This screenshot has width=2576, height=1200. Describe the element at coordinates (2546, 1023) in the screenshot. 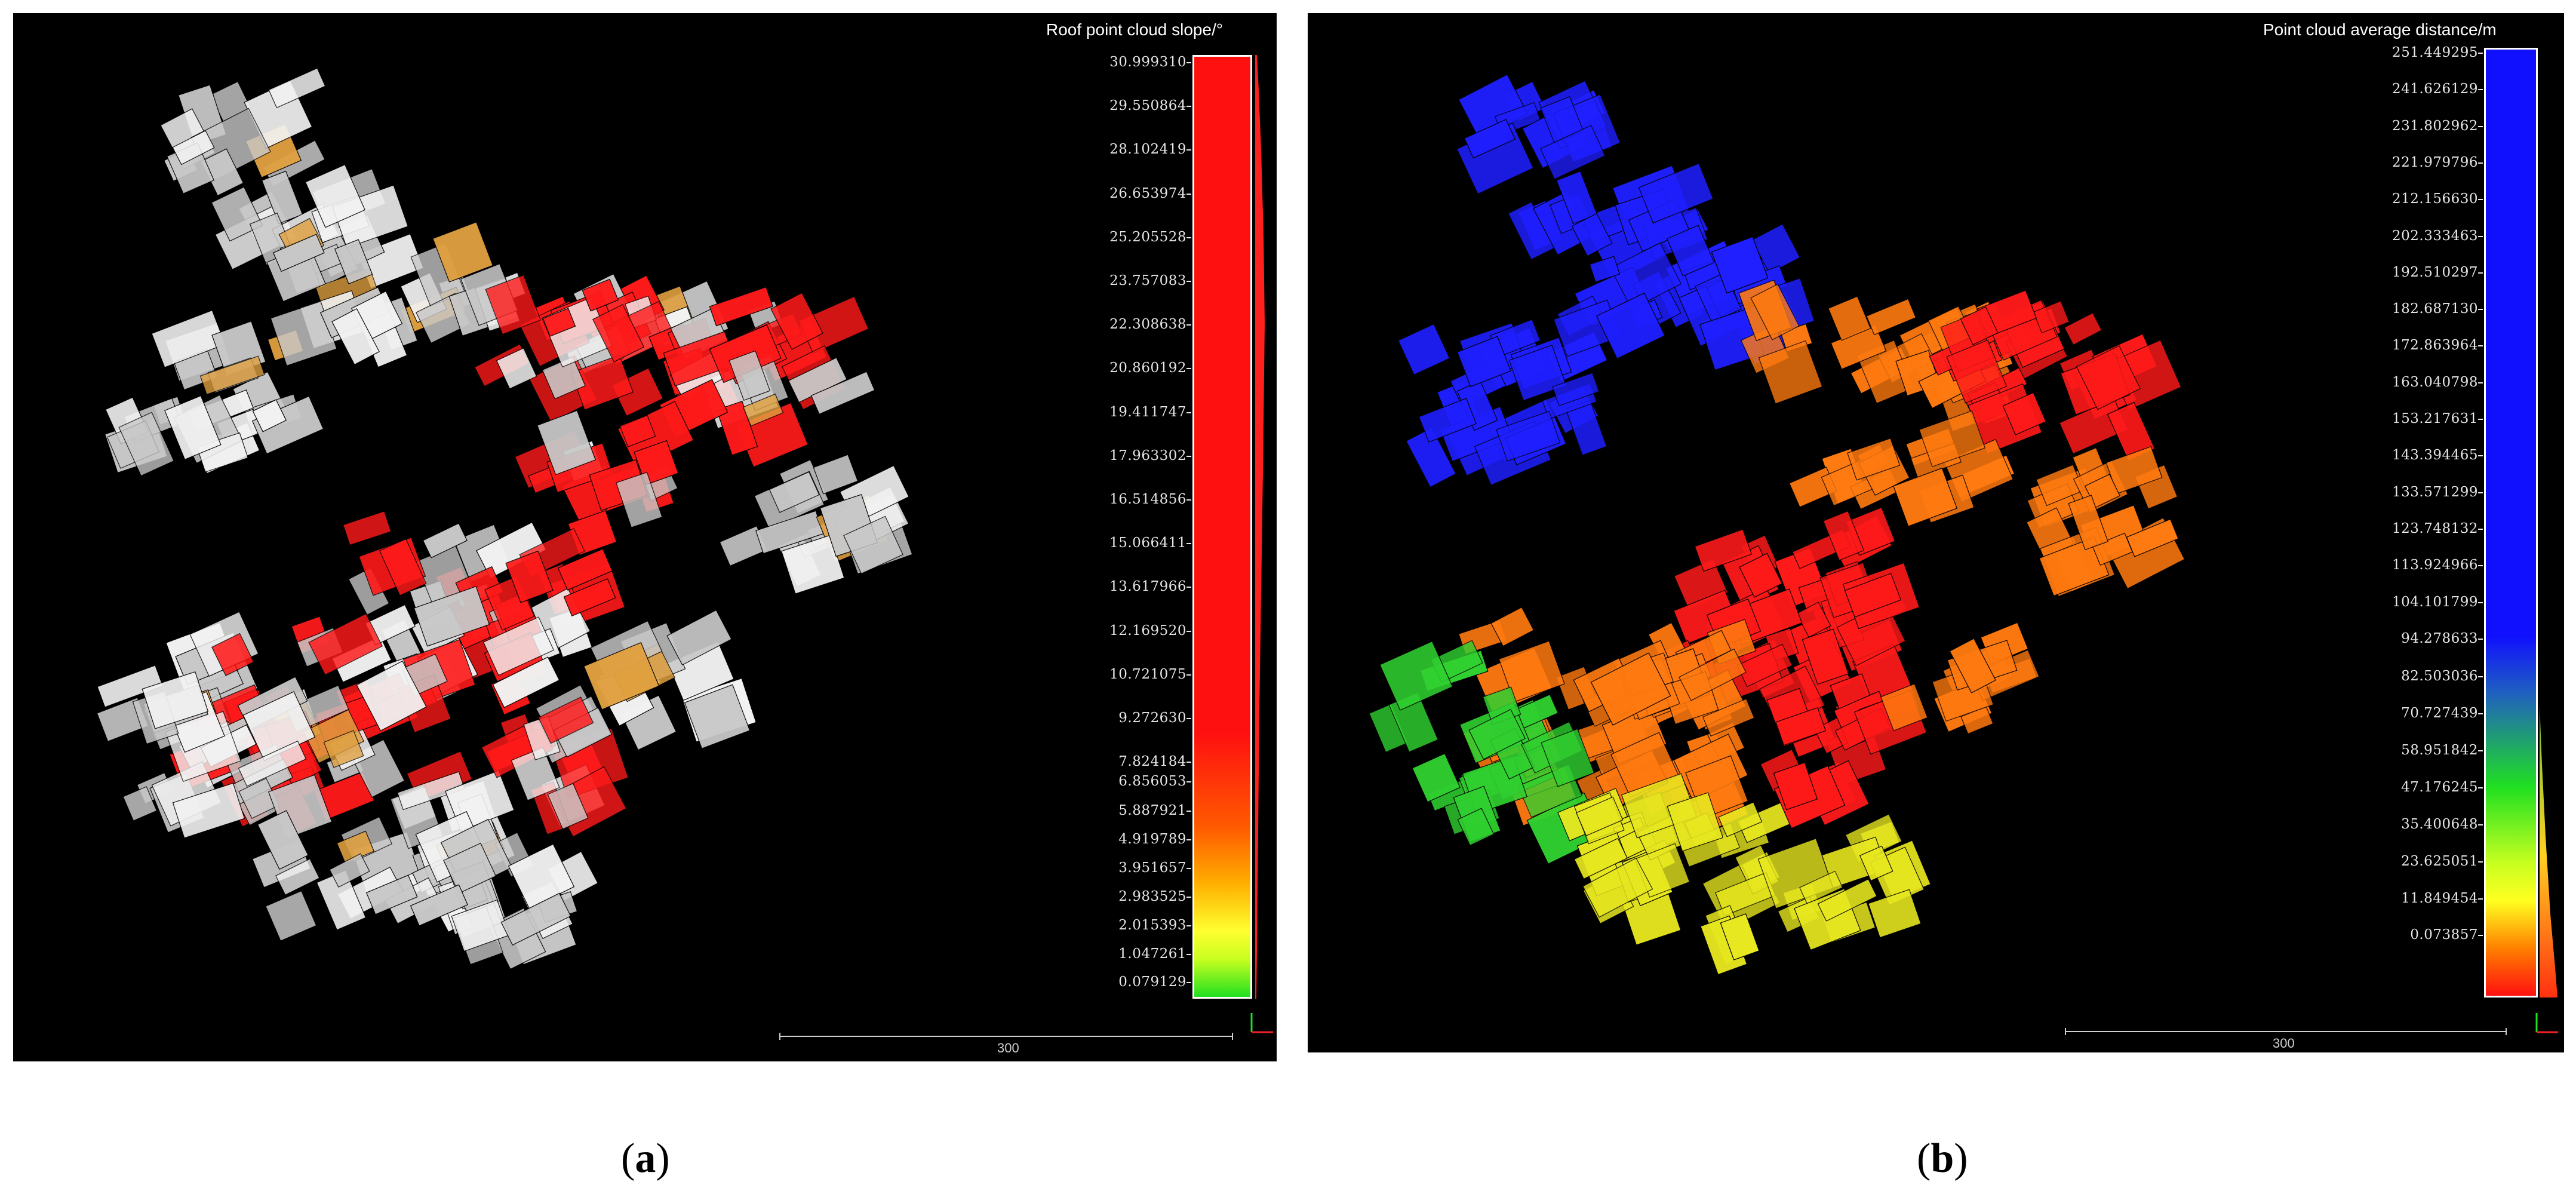

I see `axis-triad-icon` at that location.